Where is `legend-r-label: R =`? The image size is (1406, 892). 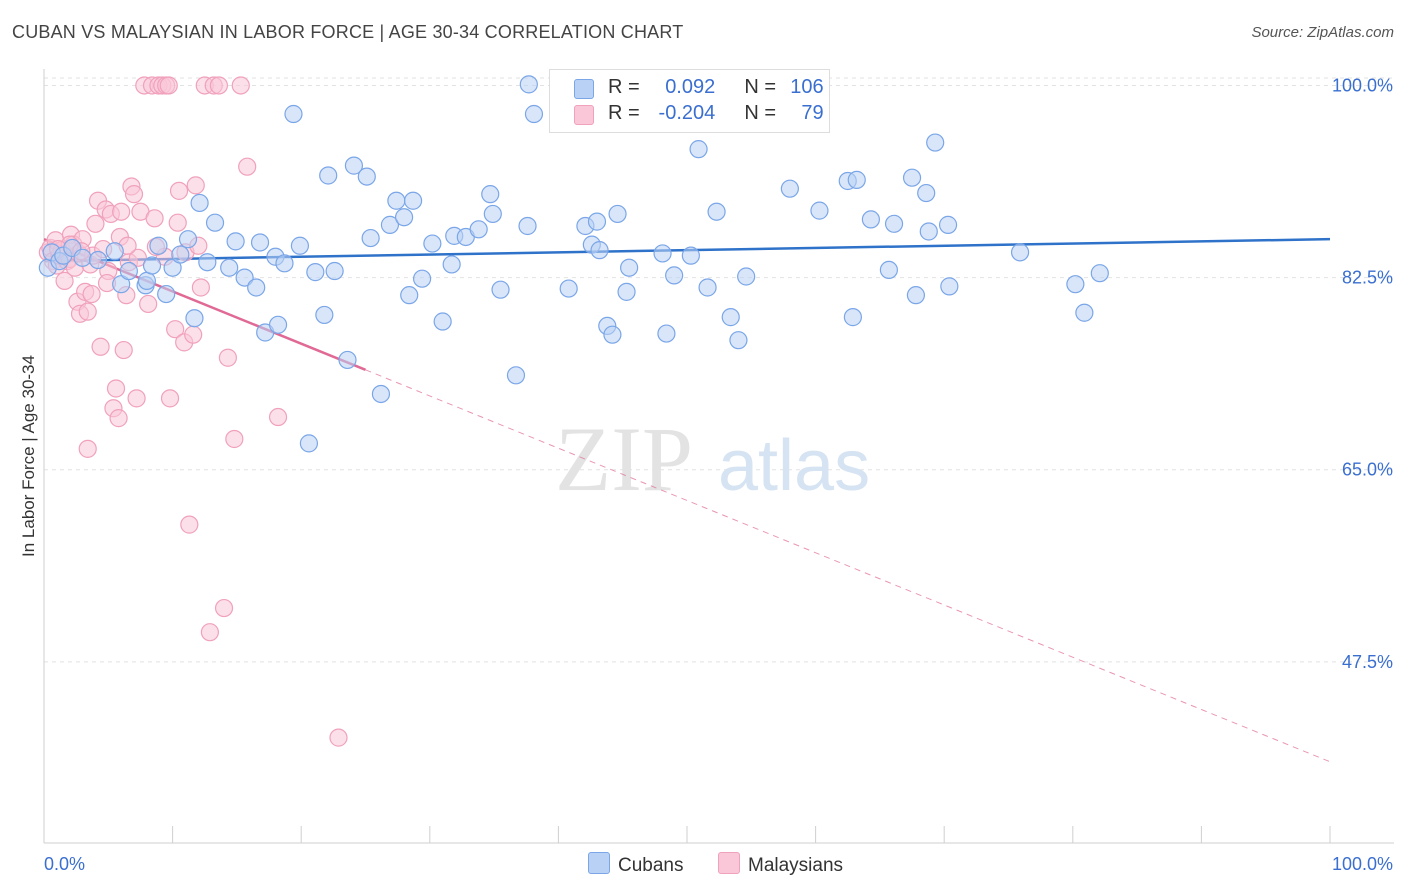 legend-r-label: R = is located at coordinates (624, 87).